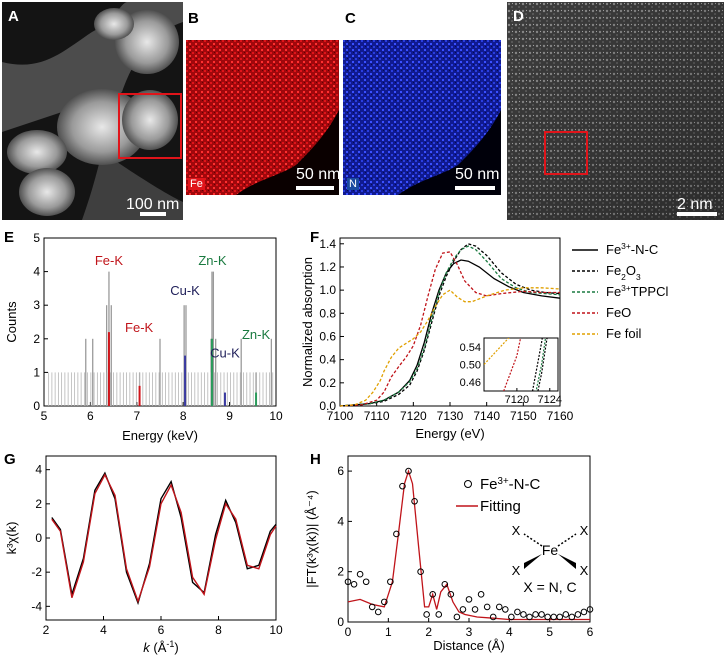  What do you see at coordinates (523, 416) in the screenshot?
I see `x-tick-label: 7150` at bounding box center [523, 416].